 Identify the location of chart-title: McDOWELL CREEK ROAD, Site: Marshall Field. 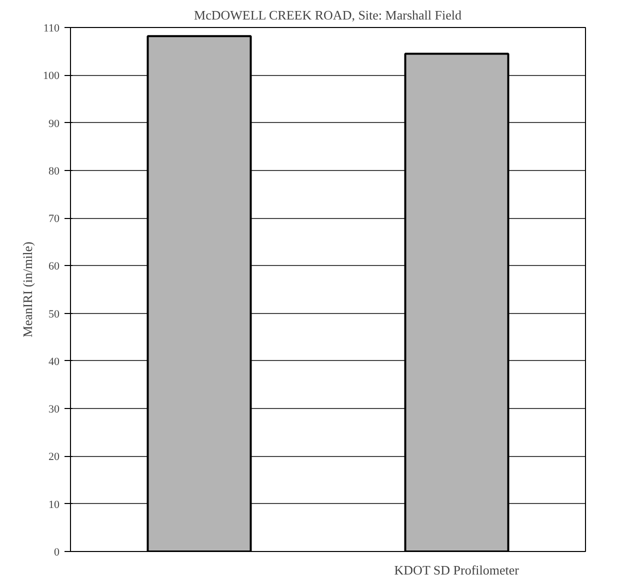
(328, 15).